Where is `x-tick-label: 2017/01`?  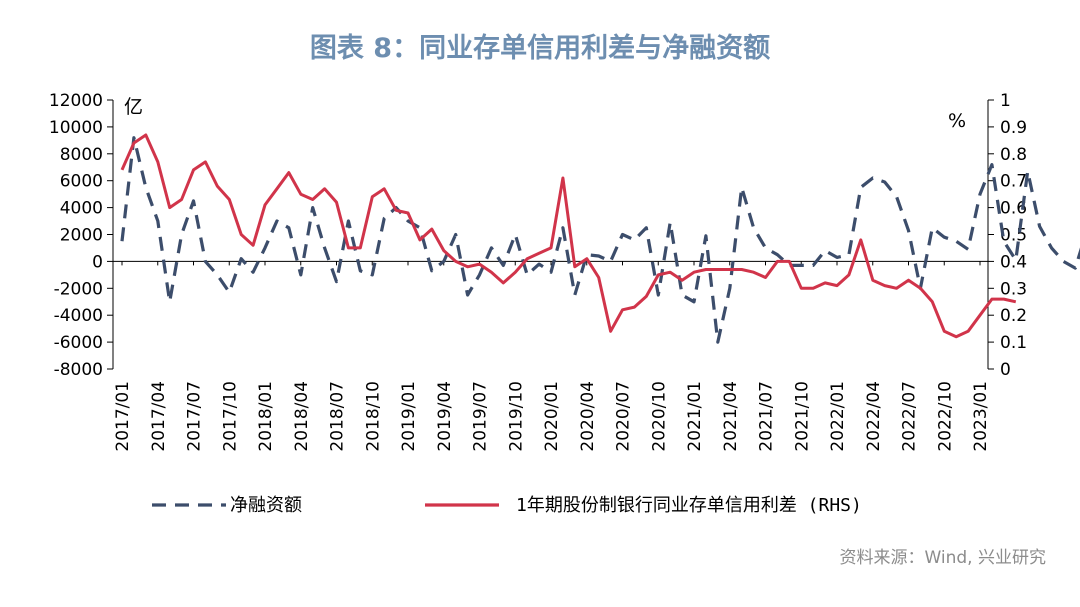
x-tick-label: 2017/01 is located at coordinates (123, 416).